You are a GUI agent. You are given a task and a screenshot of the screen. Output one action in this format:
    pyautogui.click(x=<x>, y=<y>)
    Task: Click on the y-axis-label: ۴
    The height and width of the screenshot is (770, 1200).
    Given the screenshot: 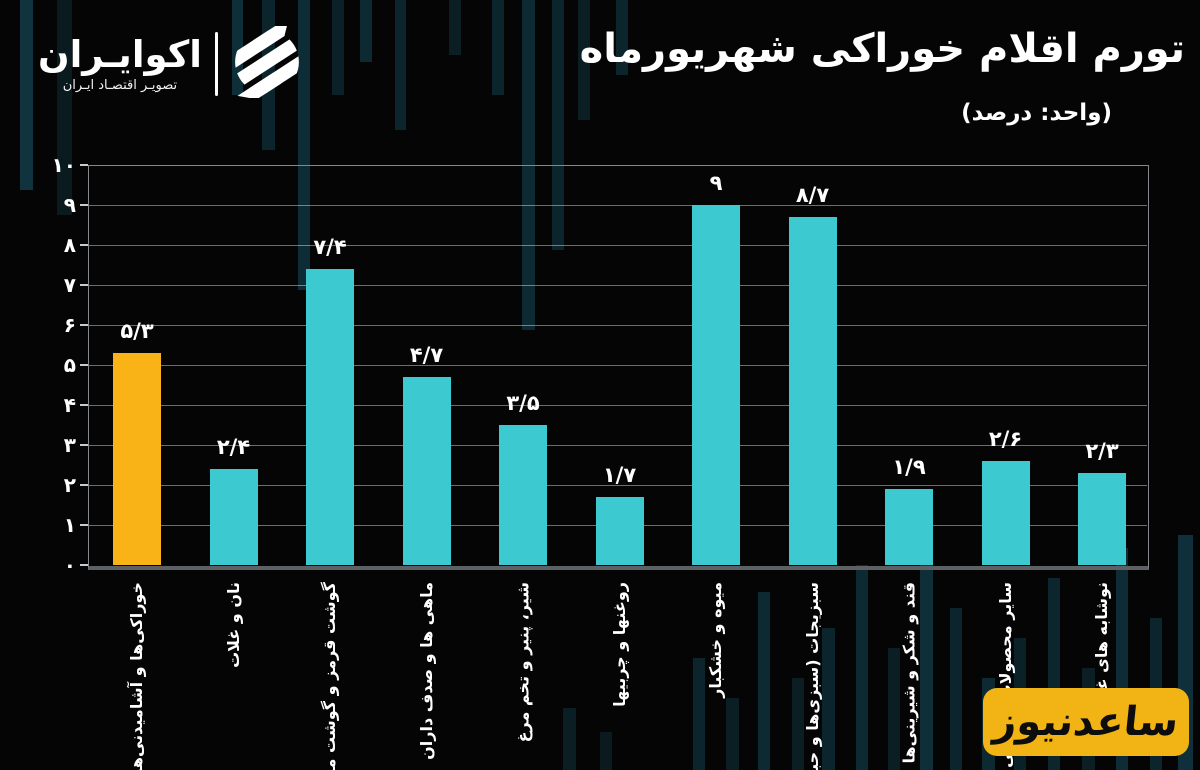 What is the action you would take?
    pyautogui.click(x=69, y=405)
    